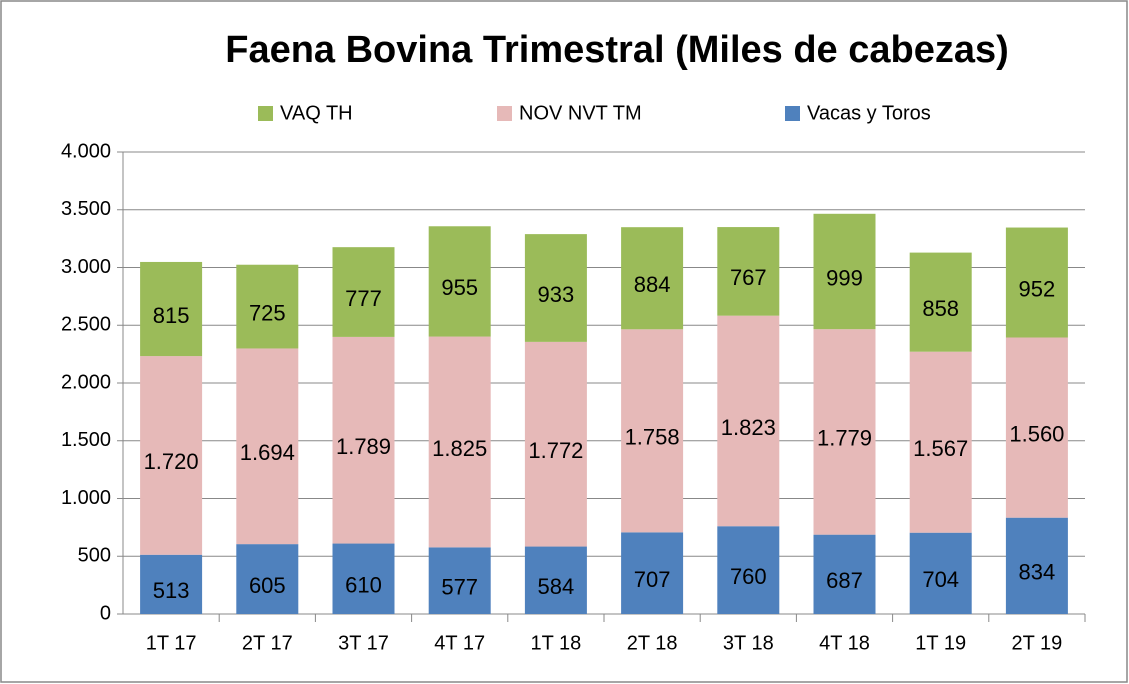 This screenshot has height=684, width=1129. I want to click on x-tick-label: 1T 17, so click(171, 643).